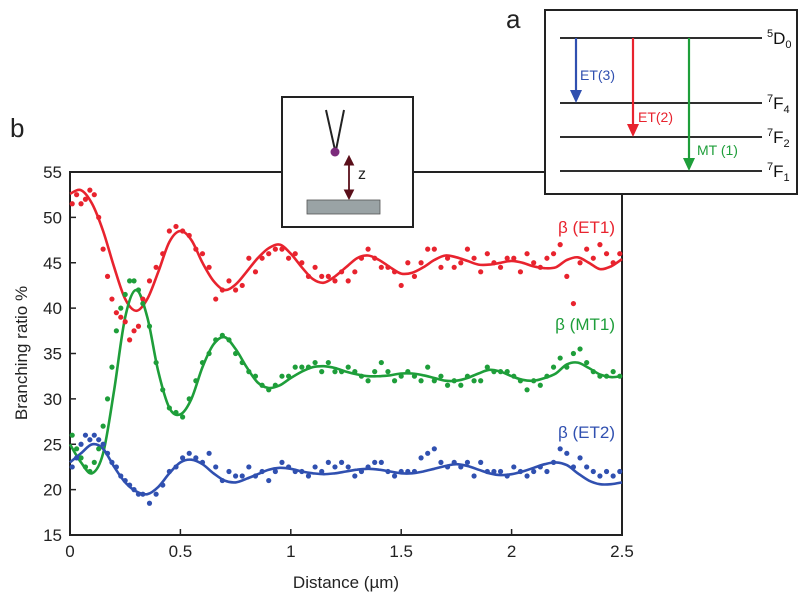  What do you see at coordinates (52, 354) in the screenshot?
I see `y-tick-label: 35` at bounding box center [52, 354].